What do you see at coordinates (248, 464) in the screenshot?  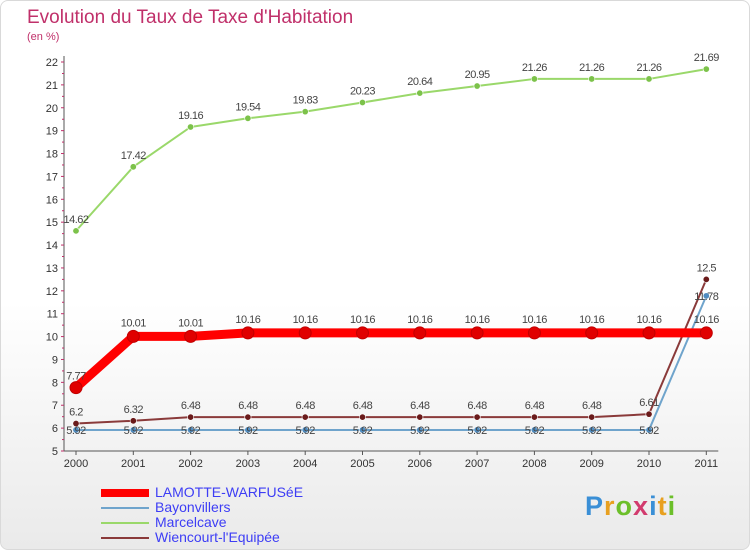 I see `x-tick-label: 2003` at bounding box center [248, 464].